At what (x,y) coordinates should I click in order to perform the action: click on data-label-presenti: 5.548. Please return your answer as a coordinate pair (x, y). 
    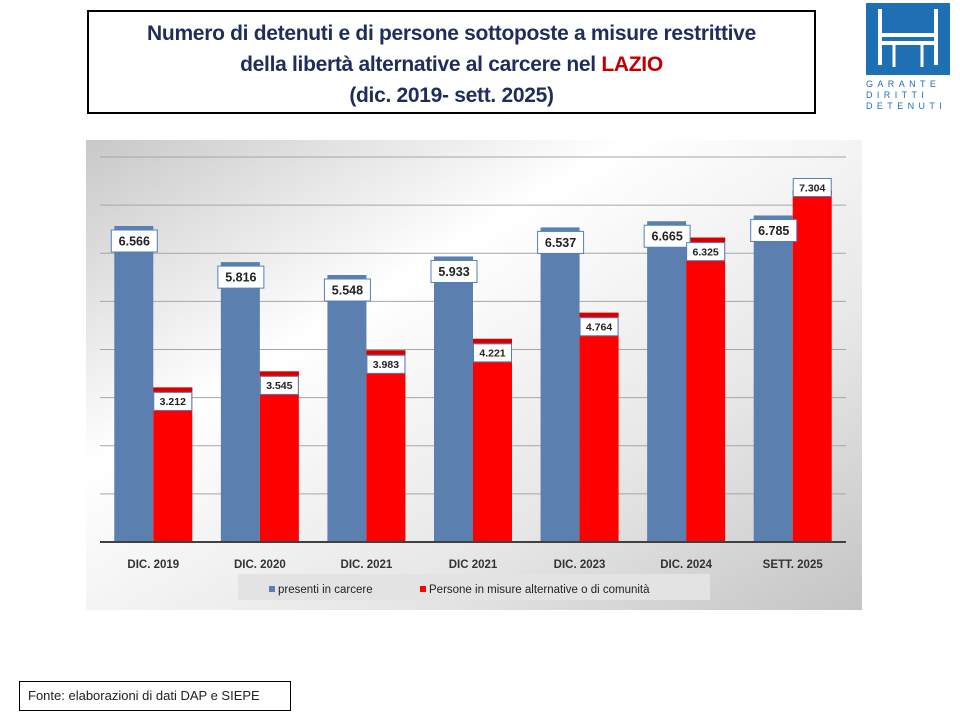
    Looking at the image, I should click on (347, 291).